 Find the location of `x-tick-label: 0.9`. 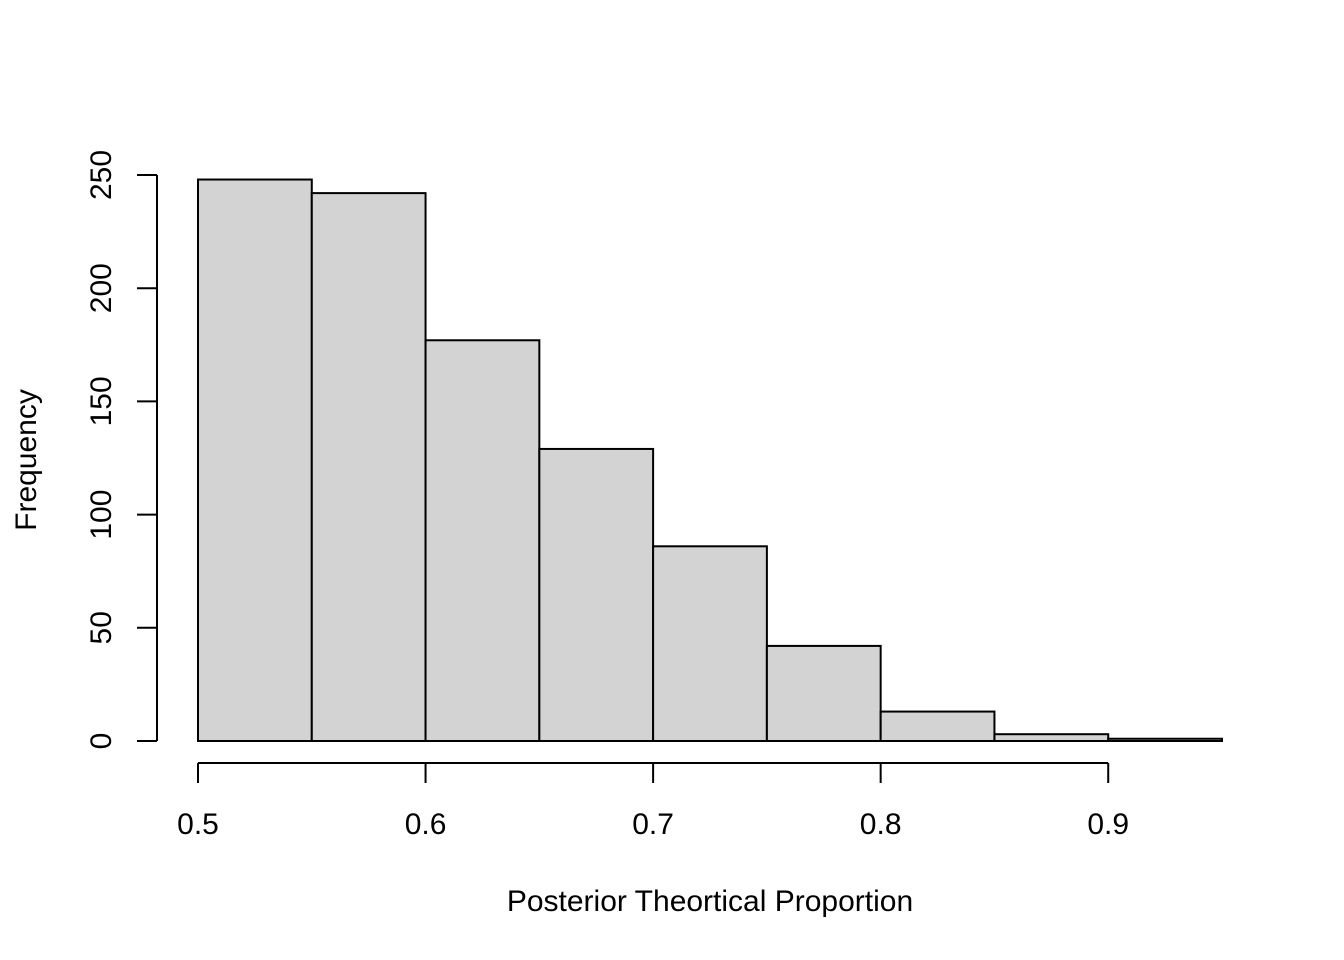

x-tick-label: 0.9 is located at coordinates (1108, 824).